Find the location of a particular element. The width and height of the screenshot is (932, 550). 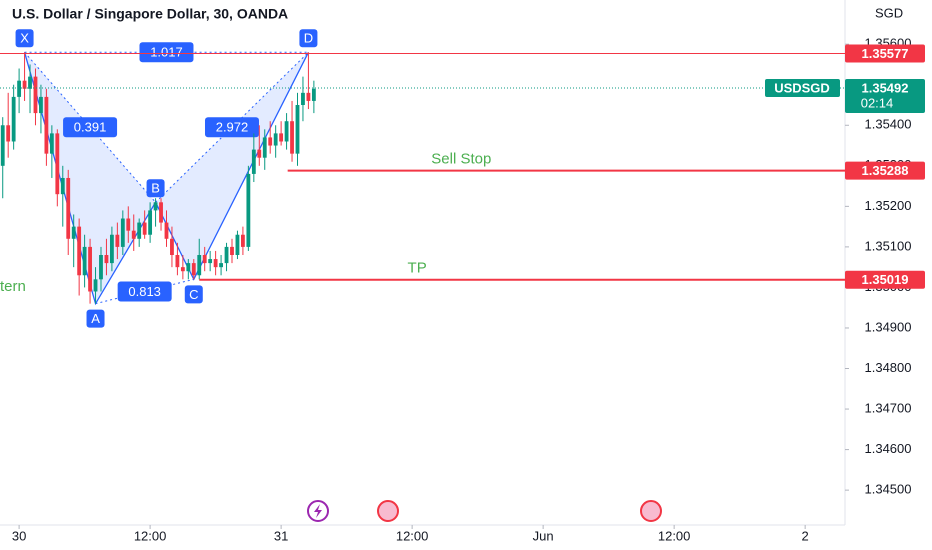

x-tick-label: Jun is located at coordinates (543, 535).